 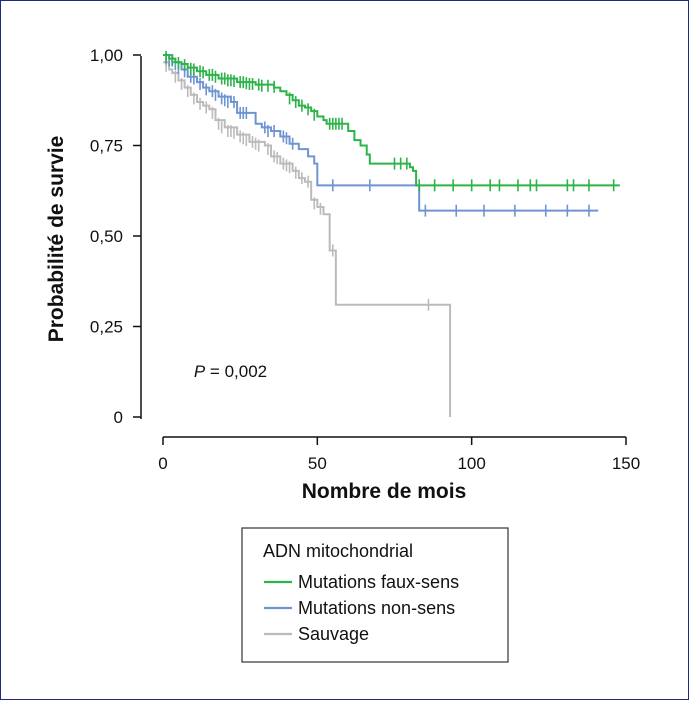 What do you see at coordinates (626, 463) in the screenshot?
I see `x-tick-label: 150` at bounding box center [626, 463].